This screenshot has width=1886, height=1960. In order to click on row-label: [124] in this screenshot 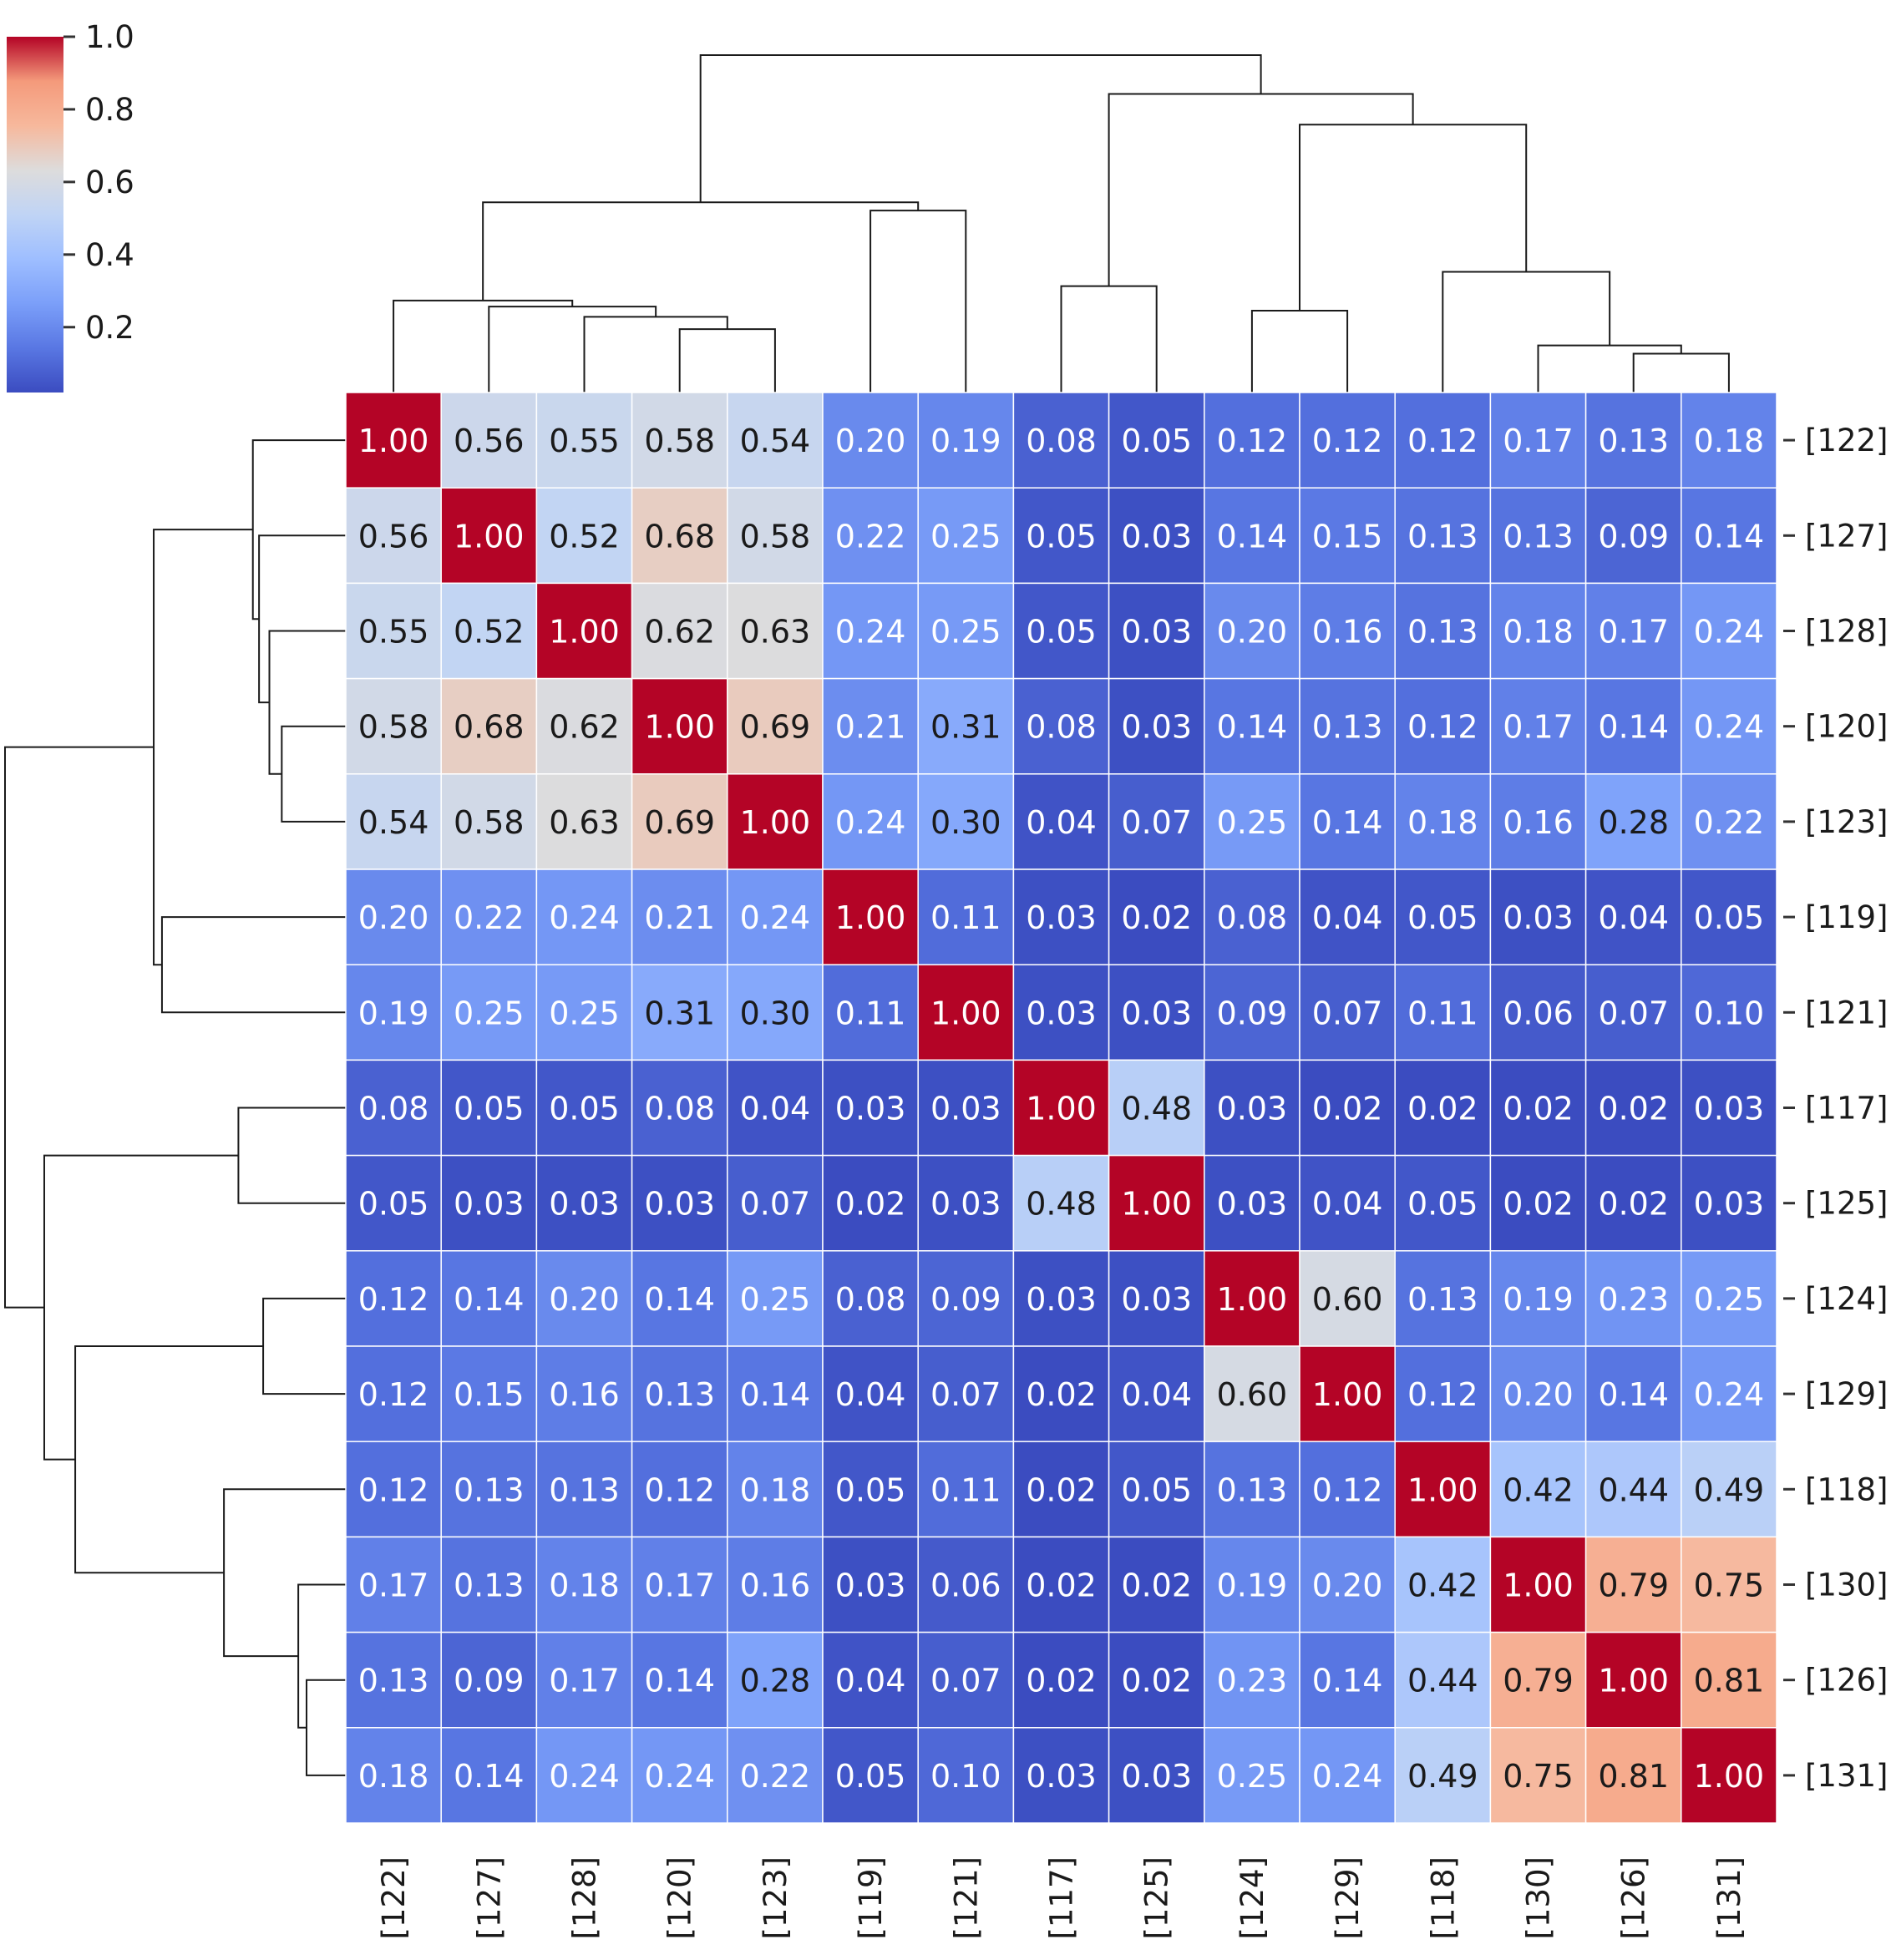, I will do `click(1846, 1299)`.